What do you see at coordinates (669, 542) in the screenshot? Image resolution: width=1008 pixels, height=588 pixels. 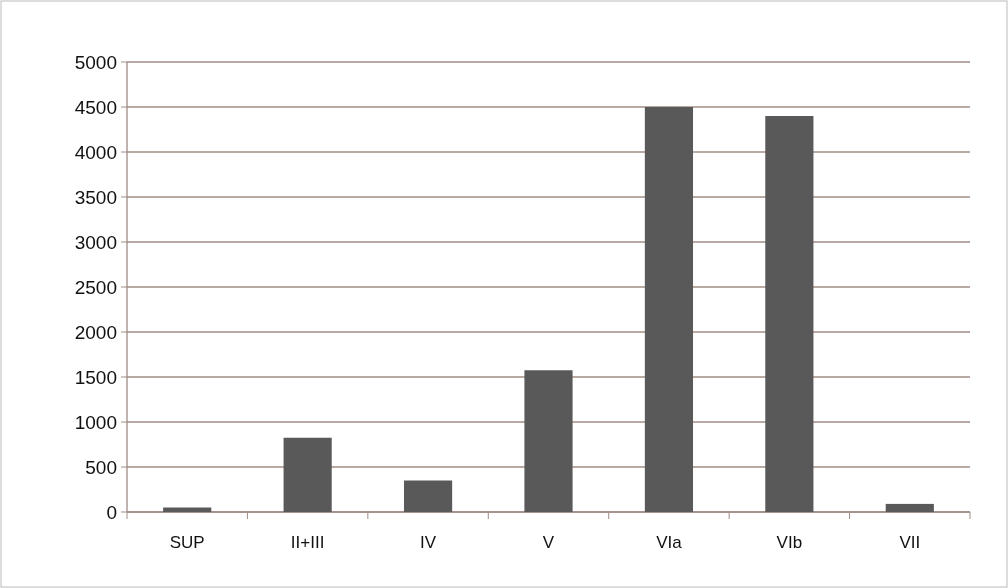 I see `x-tick-label: VIa` at bounding box center [669, 542].